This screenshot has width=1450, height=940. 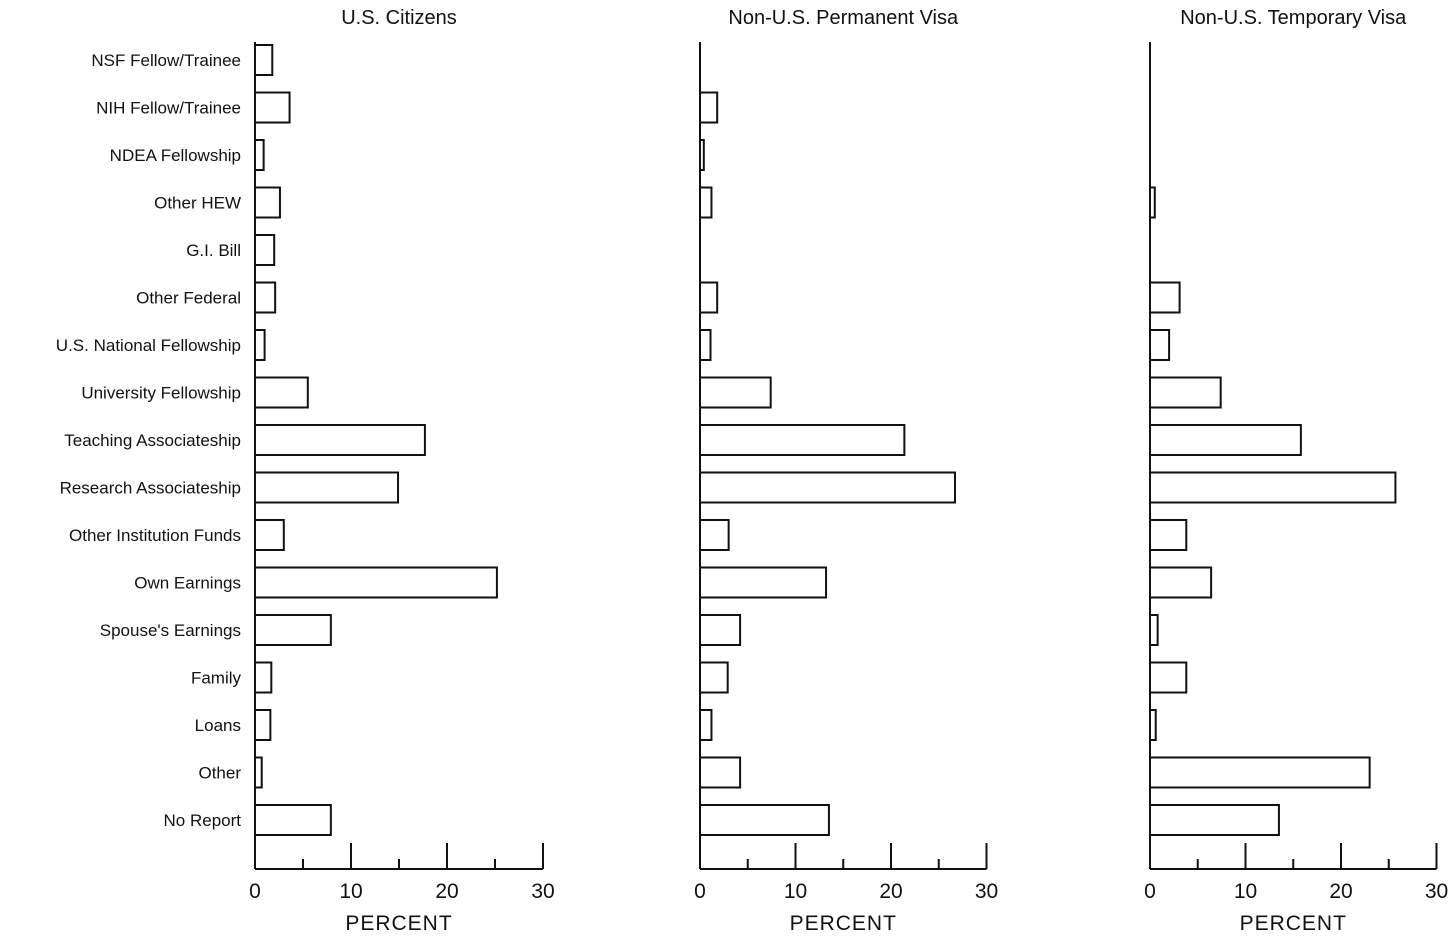 I want to click on bar-nsf-fellow-trainee, so click(x=263, y=60).